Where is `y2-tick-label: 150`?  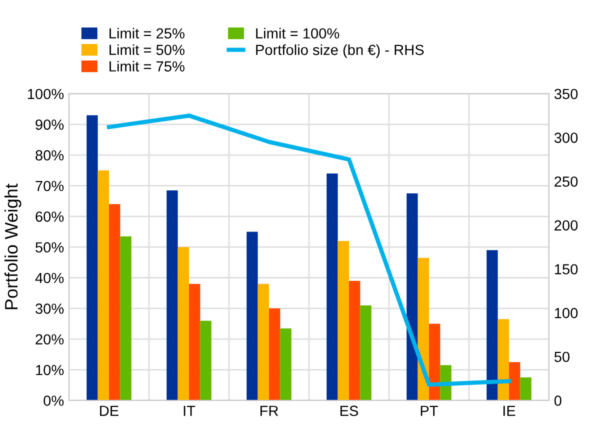 y2-tick-label: 150 is located at coordinates (566, 269).